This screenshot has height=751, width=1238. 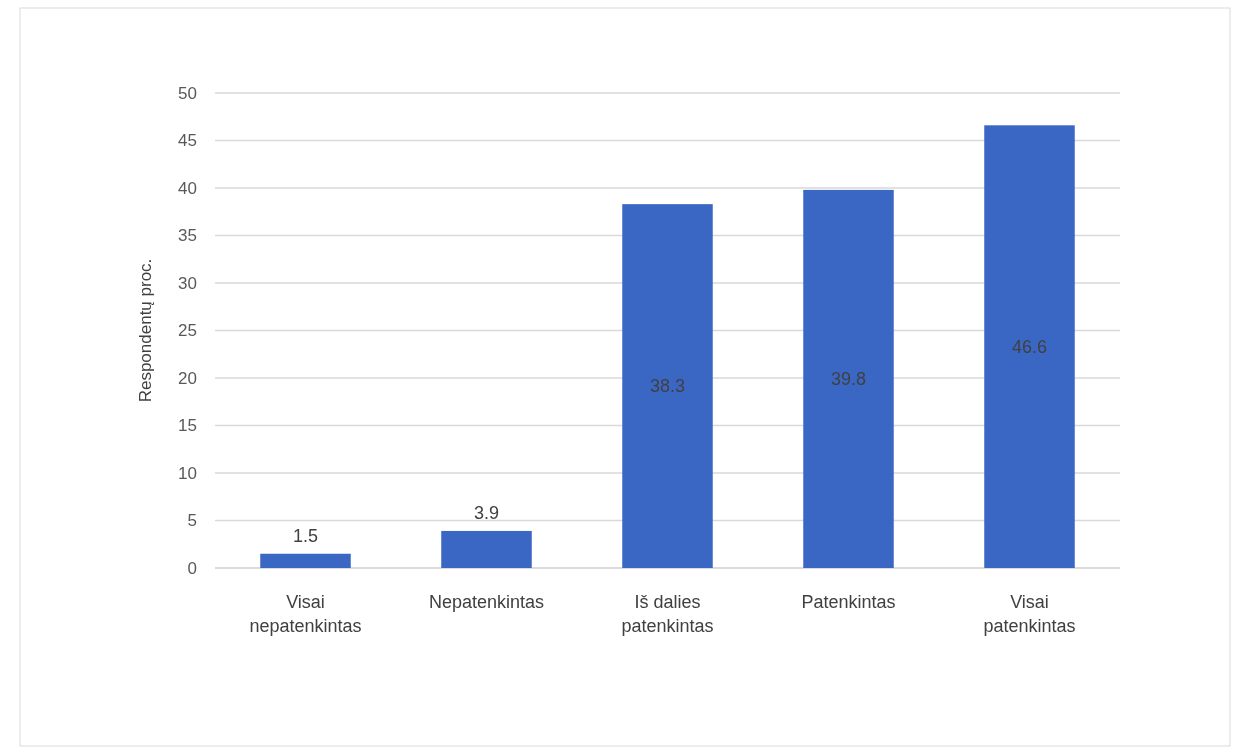 What do you see at coordinates (187, 141) in the screenshot?
I see `y-tick-label: 45` at bounding box center [187, 141].